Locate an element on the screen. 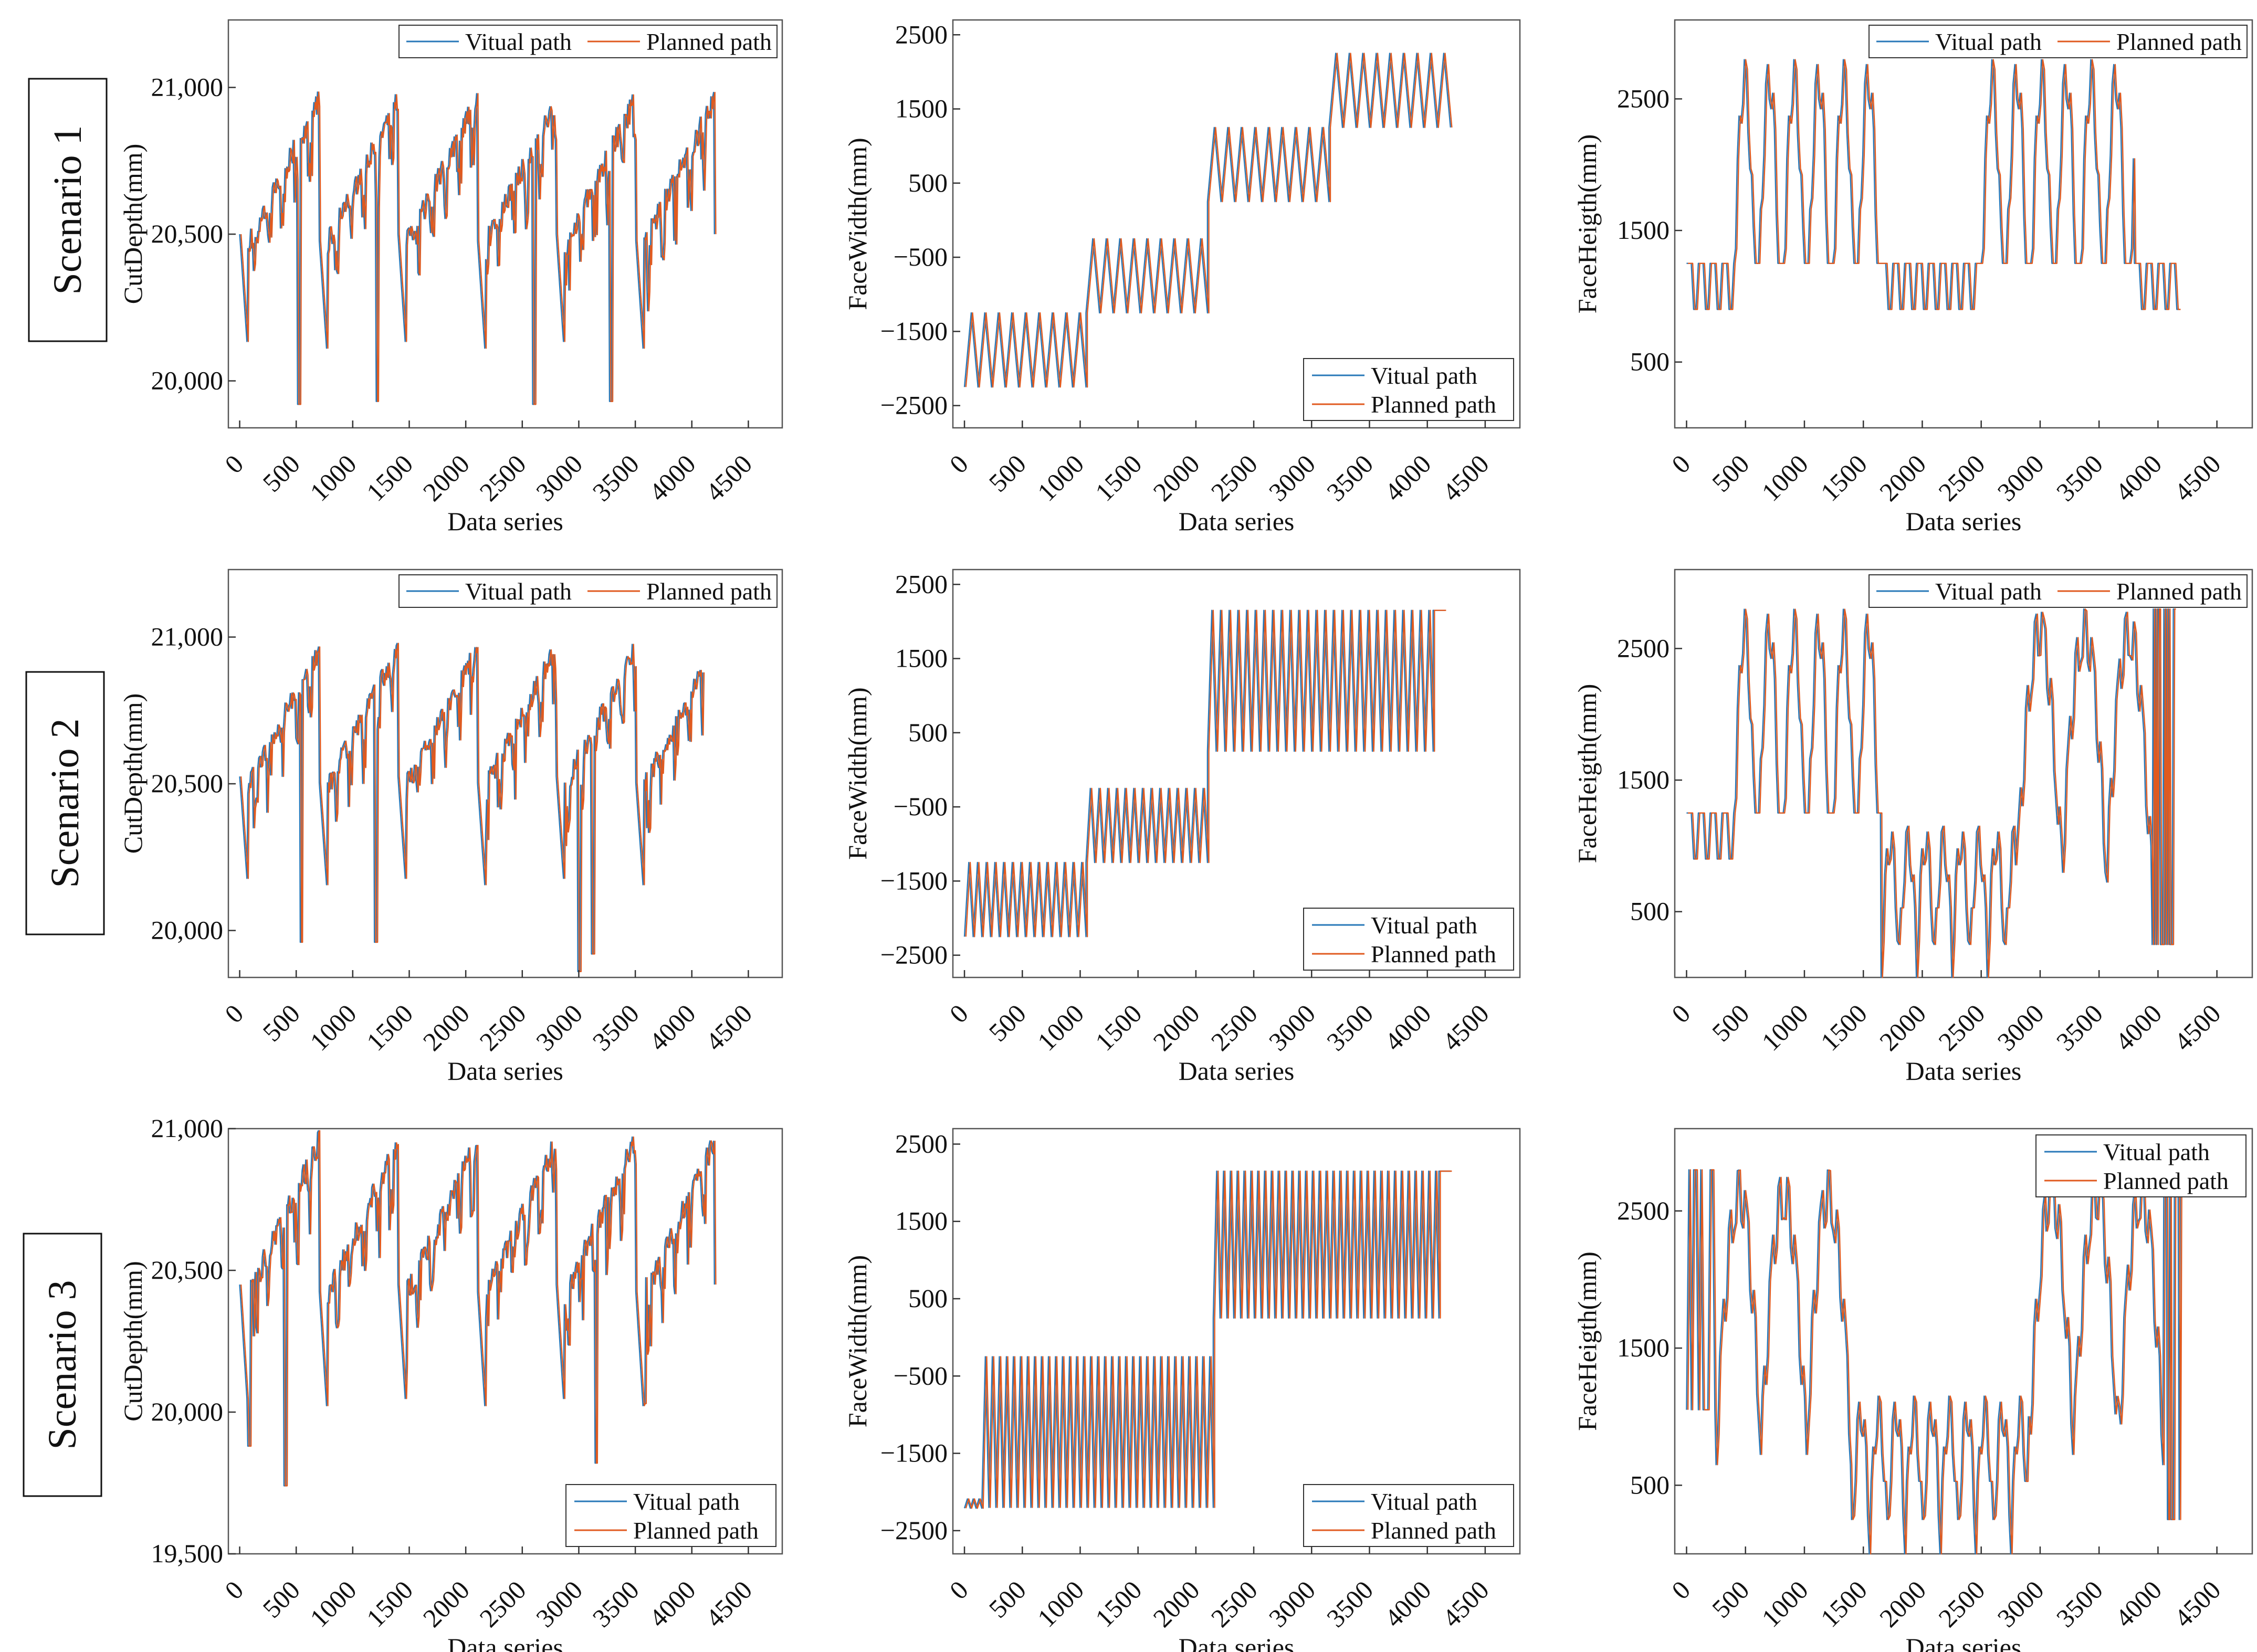 This screenshot has height=1652, width=2257. y-axis-label: FaceHeigth(mm) is located at coordinates (1587, 774).